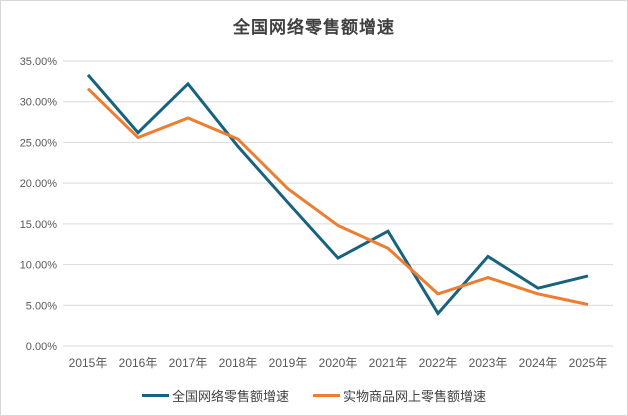 The width and height of the screenshot is (628, 416). Describe the element at coordinates (488, 363) in the screenshot. I see `x-tick-label: 2023年` at that location.